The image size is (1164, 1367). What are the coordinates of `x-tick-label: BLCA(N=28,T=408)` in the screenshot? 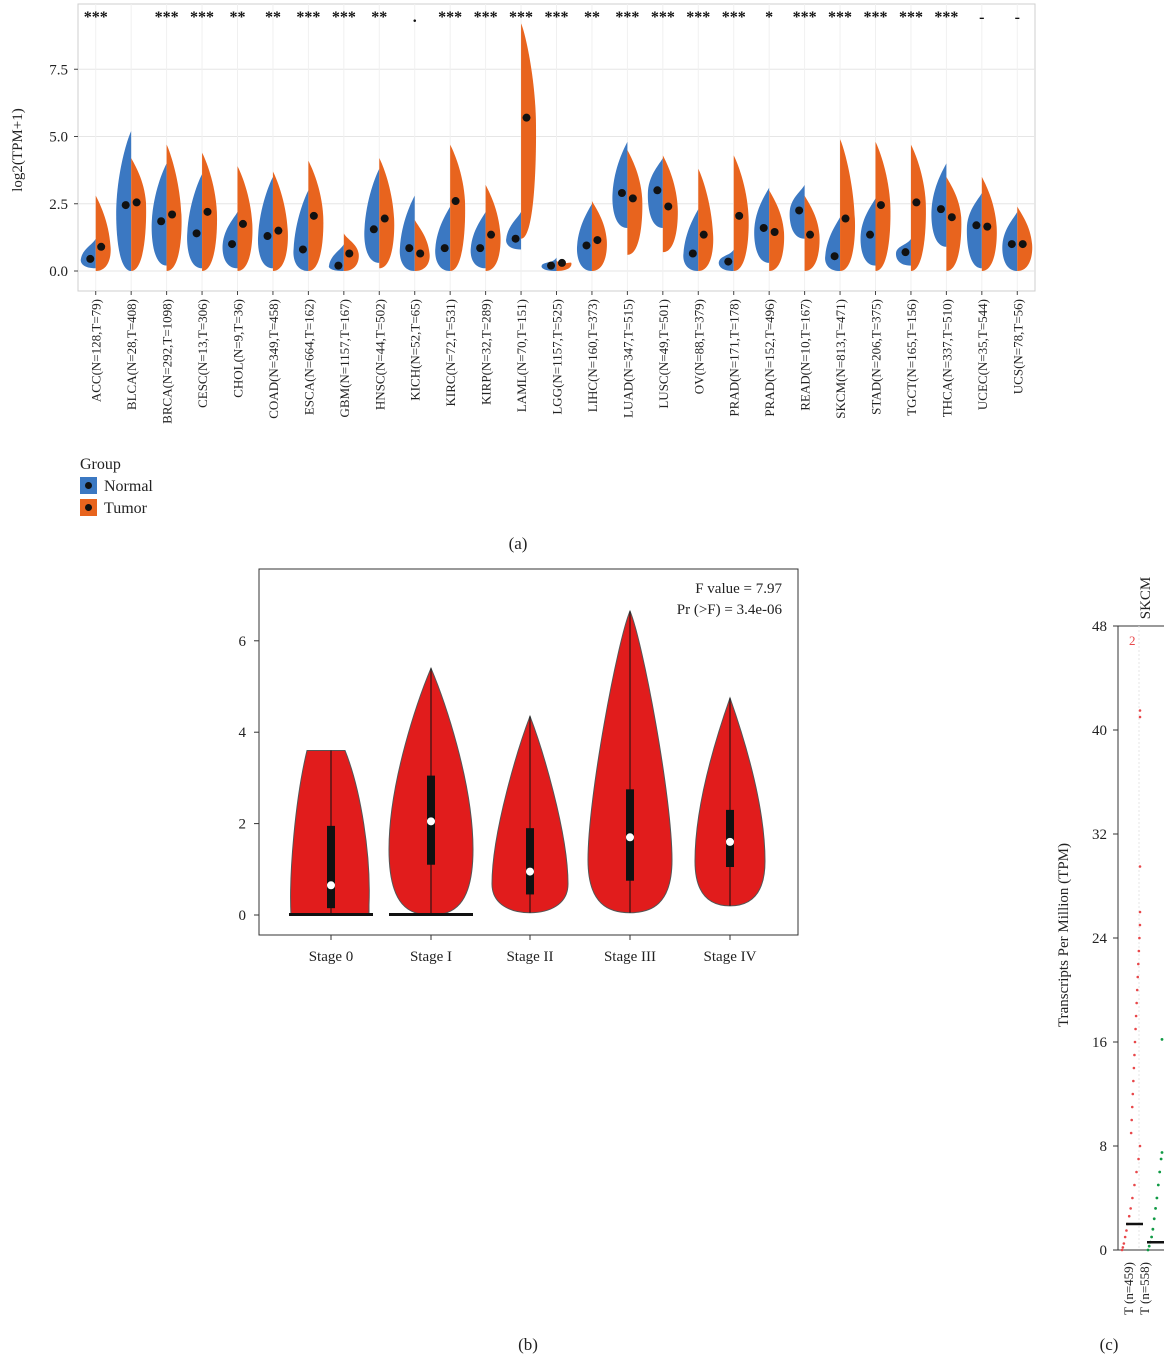 It's located at (131, 354).